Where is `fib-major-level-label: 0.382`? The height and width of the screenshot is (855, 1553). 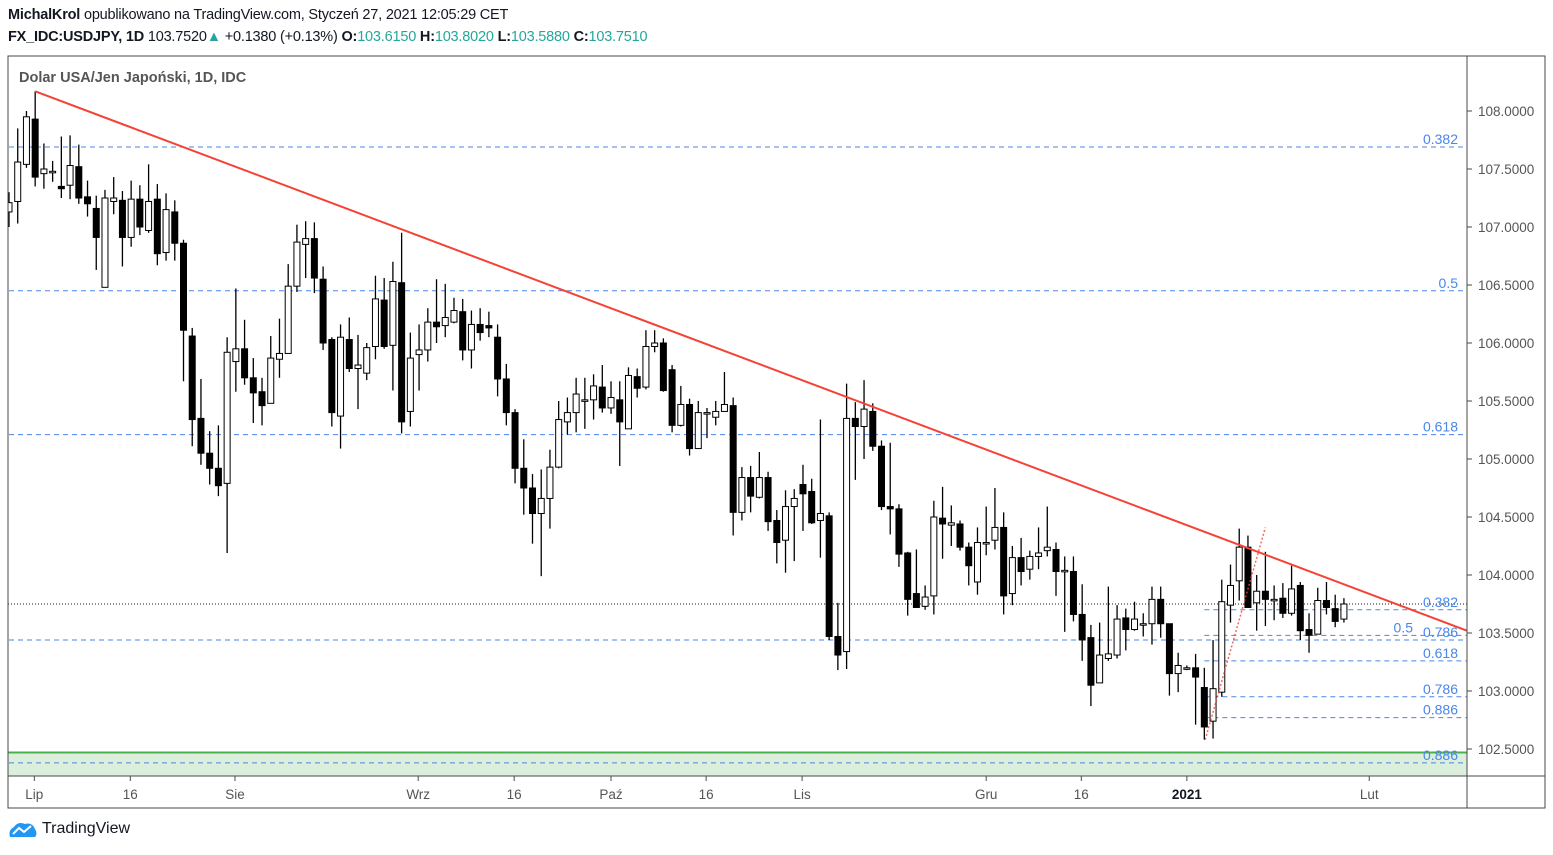 fib-major-level-label: 0.382 is located at coordinates (1440, 139).